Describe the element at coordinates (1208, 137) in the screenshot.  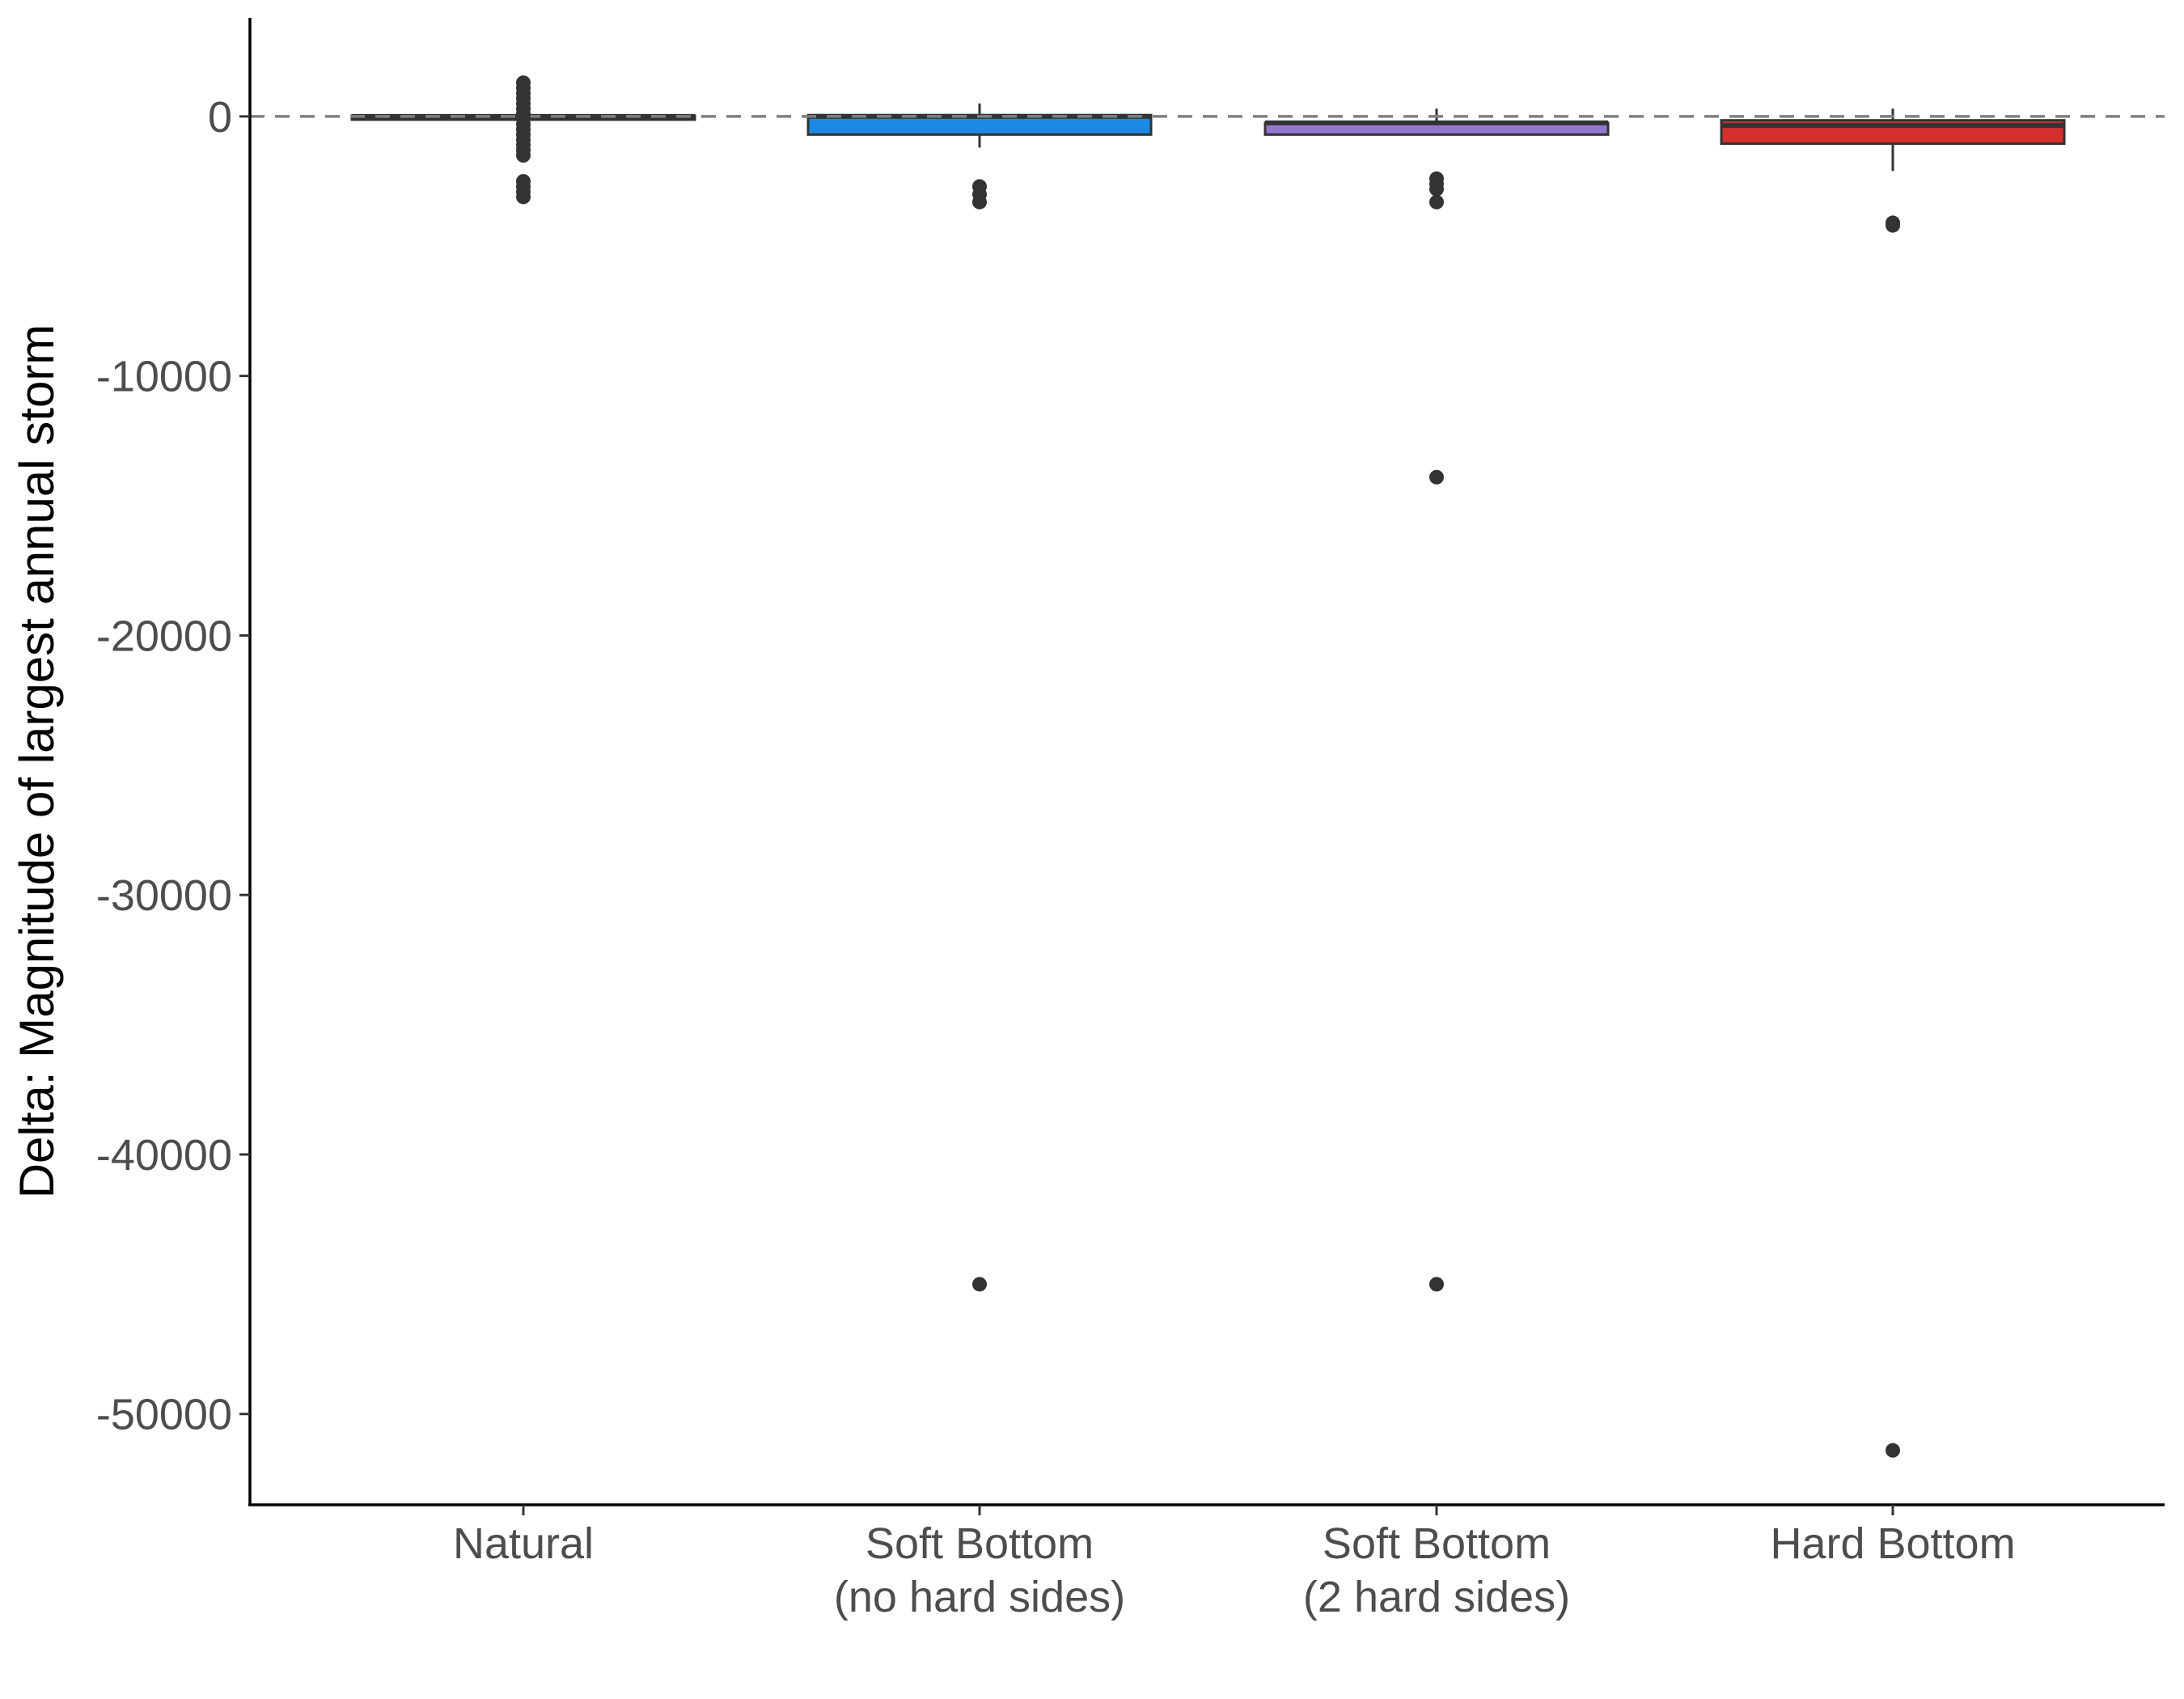
I see `boxes-layer` at that location.